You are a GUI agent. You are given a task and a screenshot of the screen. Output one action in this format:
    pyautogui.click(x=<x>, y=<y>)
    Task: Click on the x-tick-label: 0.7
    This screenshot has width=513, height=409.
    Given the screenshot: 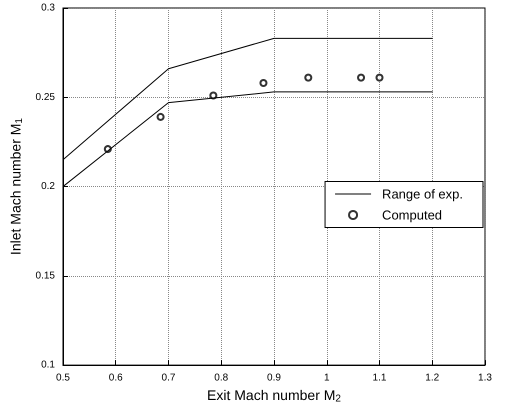 What is the action you would take?
    pyautogui.click(x=169, y=378)
    